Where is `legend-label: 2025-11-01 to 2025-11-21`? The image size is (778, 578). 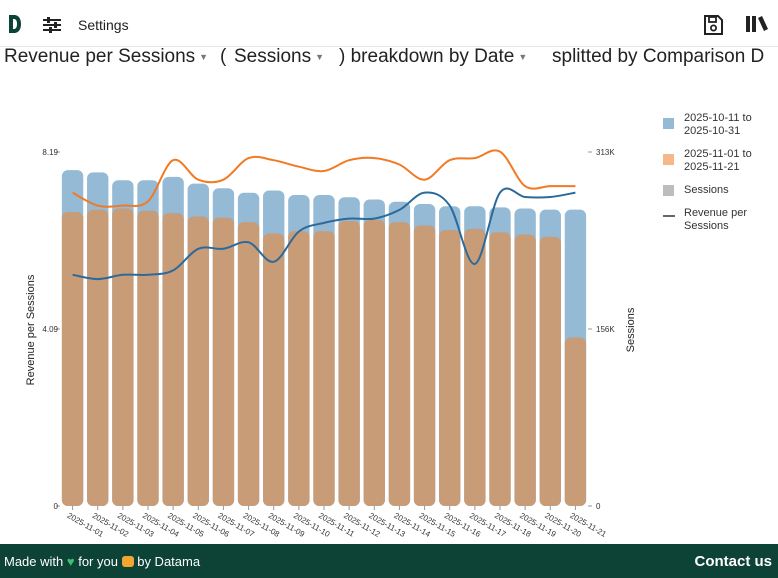 legend-label: 2025-11-01 to 2025-11-21 is located at coordinates (718, 160).